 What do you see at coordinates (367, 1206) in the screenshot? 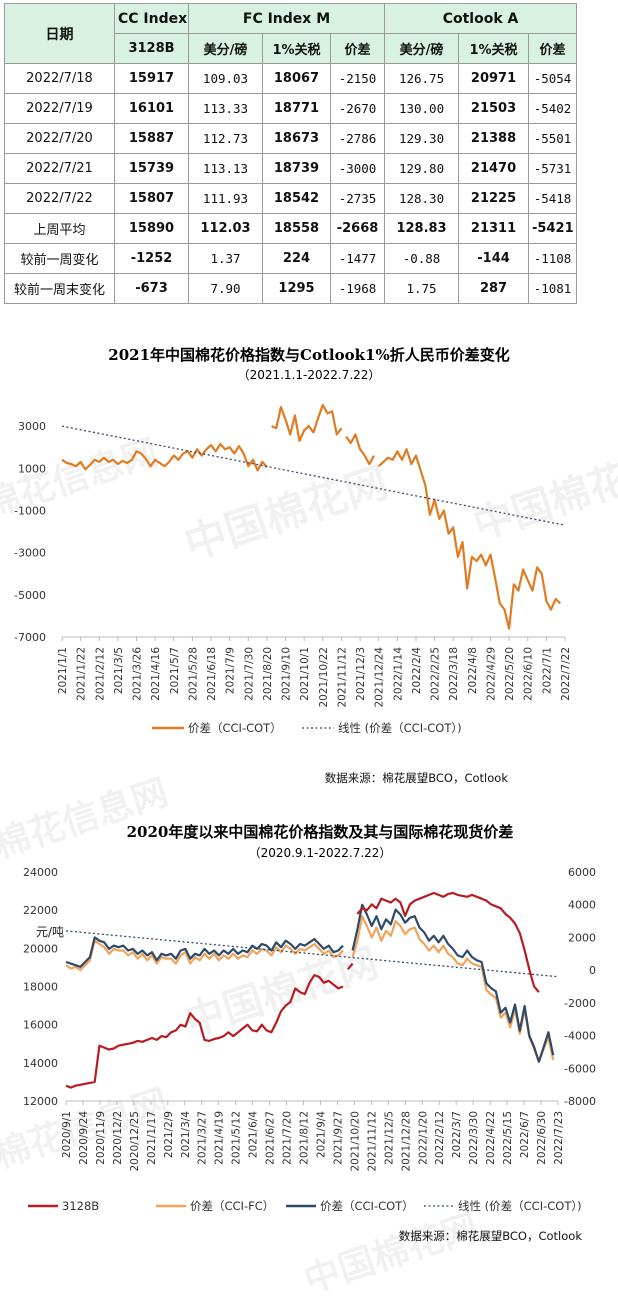
I see `legend-label-2: 价差（CCI-COT）` at bounding box center [367, 1206].